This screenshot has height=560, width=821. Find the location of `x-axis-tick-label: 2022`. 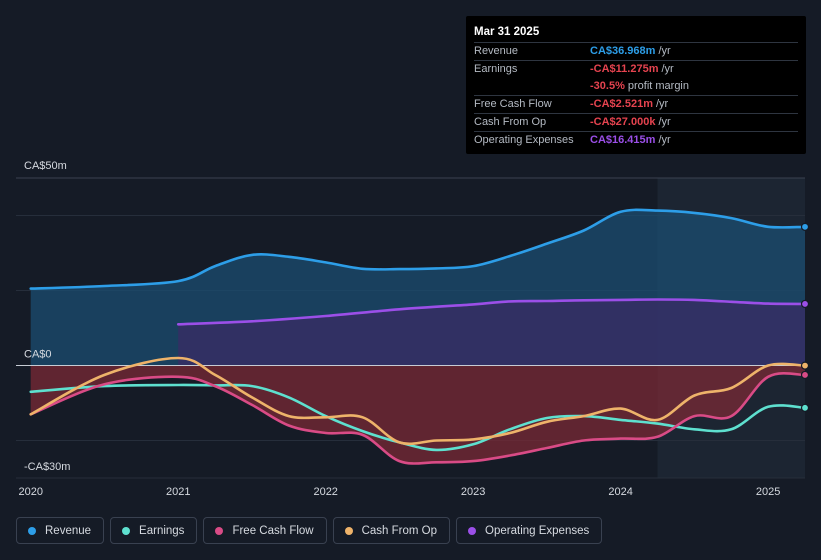

x-axis-tick-label: 2022 is located at coordinates (325, 492).